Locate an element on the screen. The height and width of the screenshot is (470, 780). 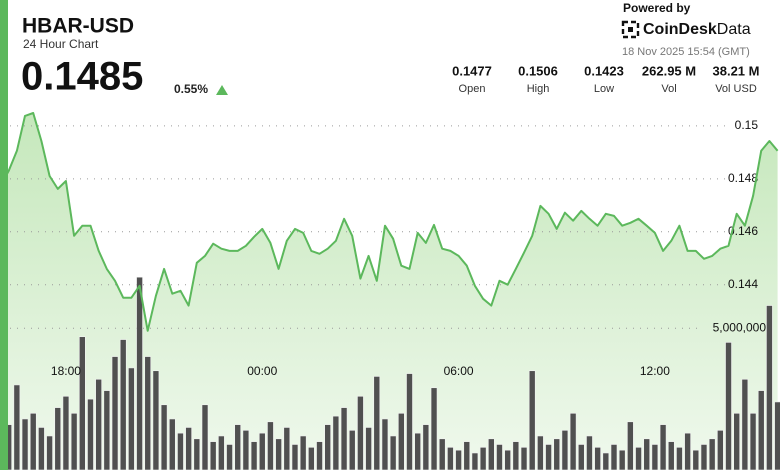
title: HBAR-USD is located at coordinates (78, 26).